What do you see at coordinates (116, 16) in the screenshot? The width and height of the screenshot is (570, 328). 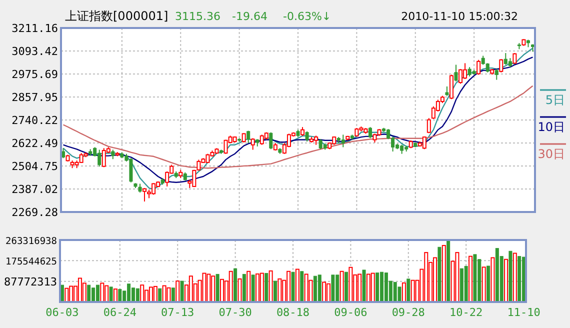 I see `chart-title: 上证指数[000001]` at bounding box center [116, 16].